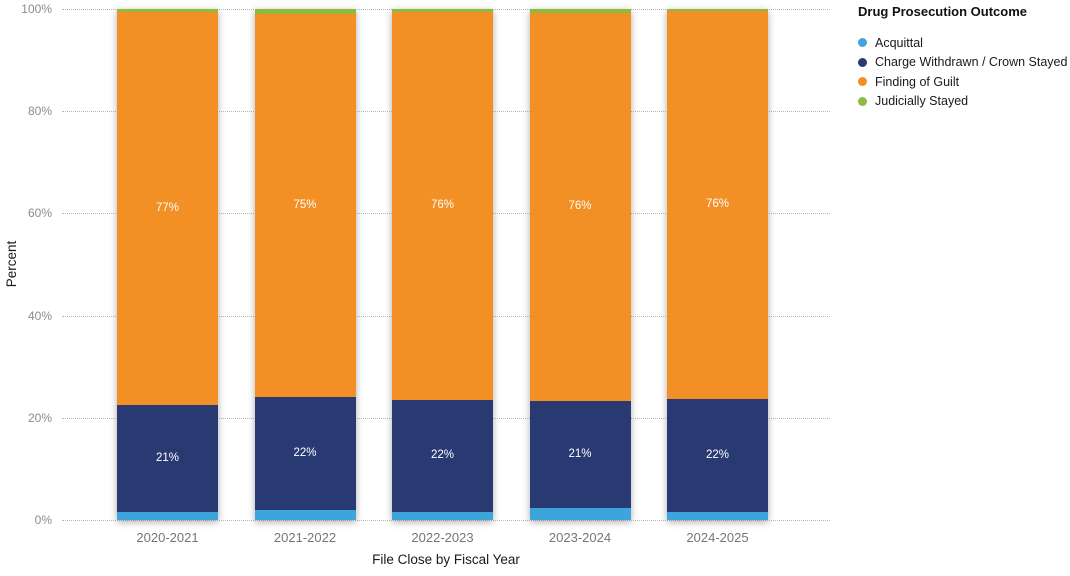 The width and height of the screenshot is (1070, 576). I want to click on bar-2023-2024: 21% 76%, so click(580, 264).